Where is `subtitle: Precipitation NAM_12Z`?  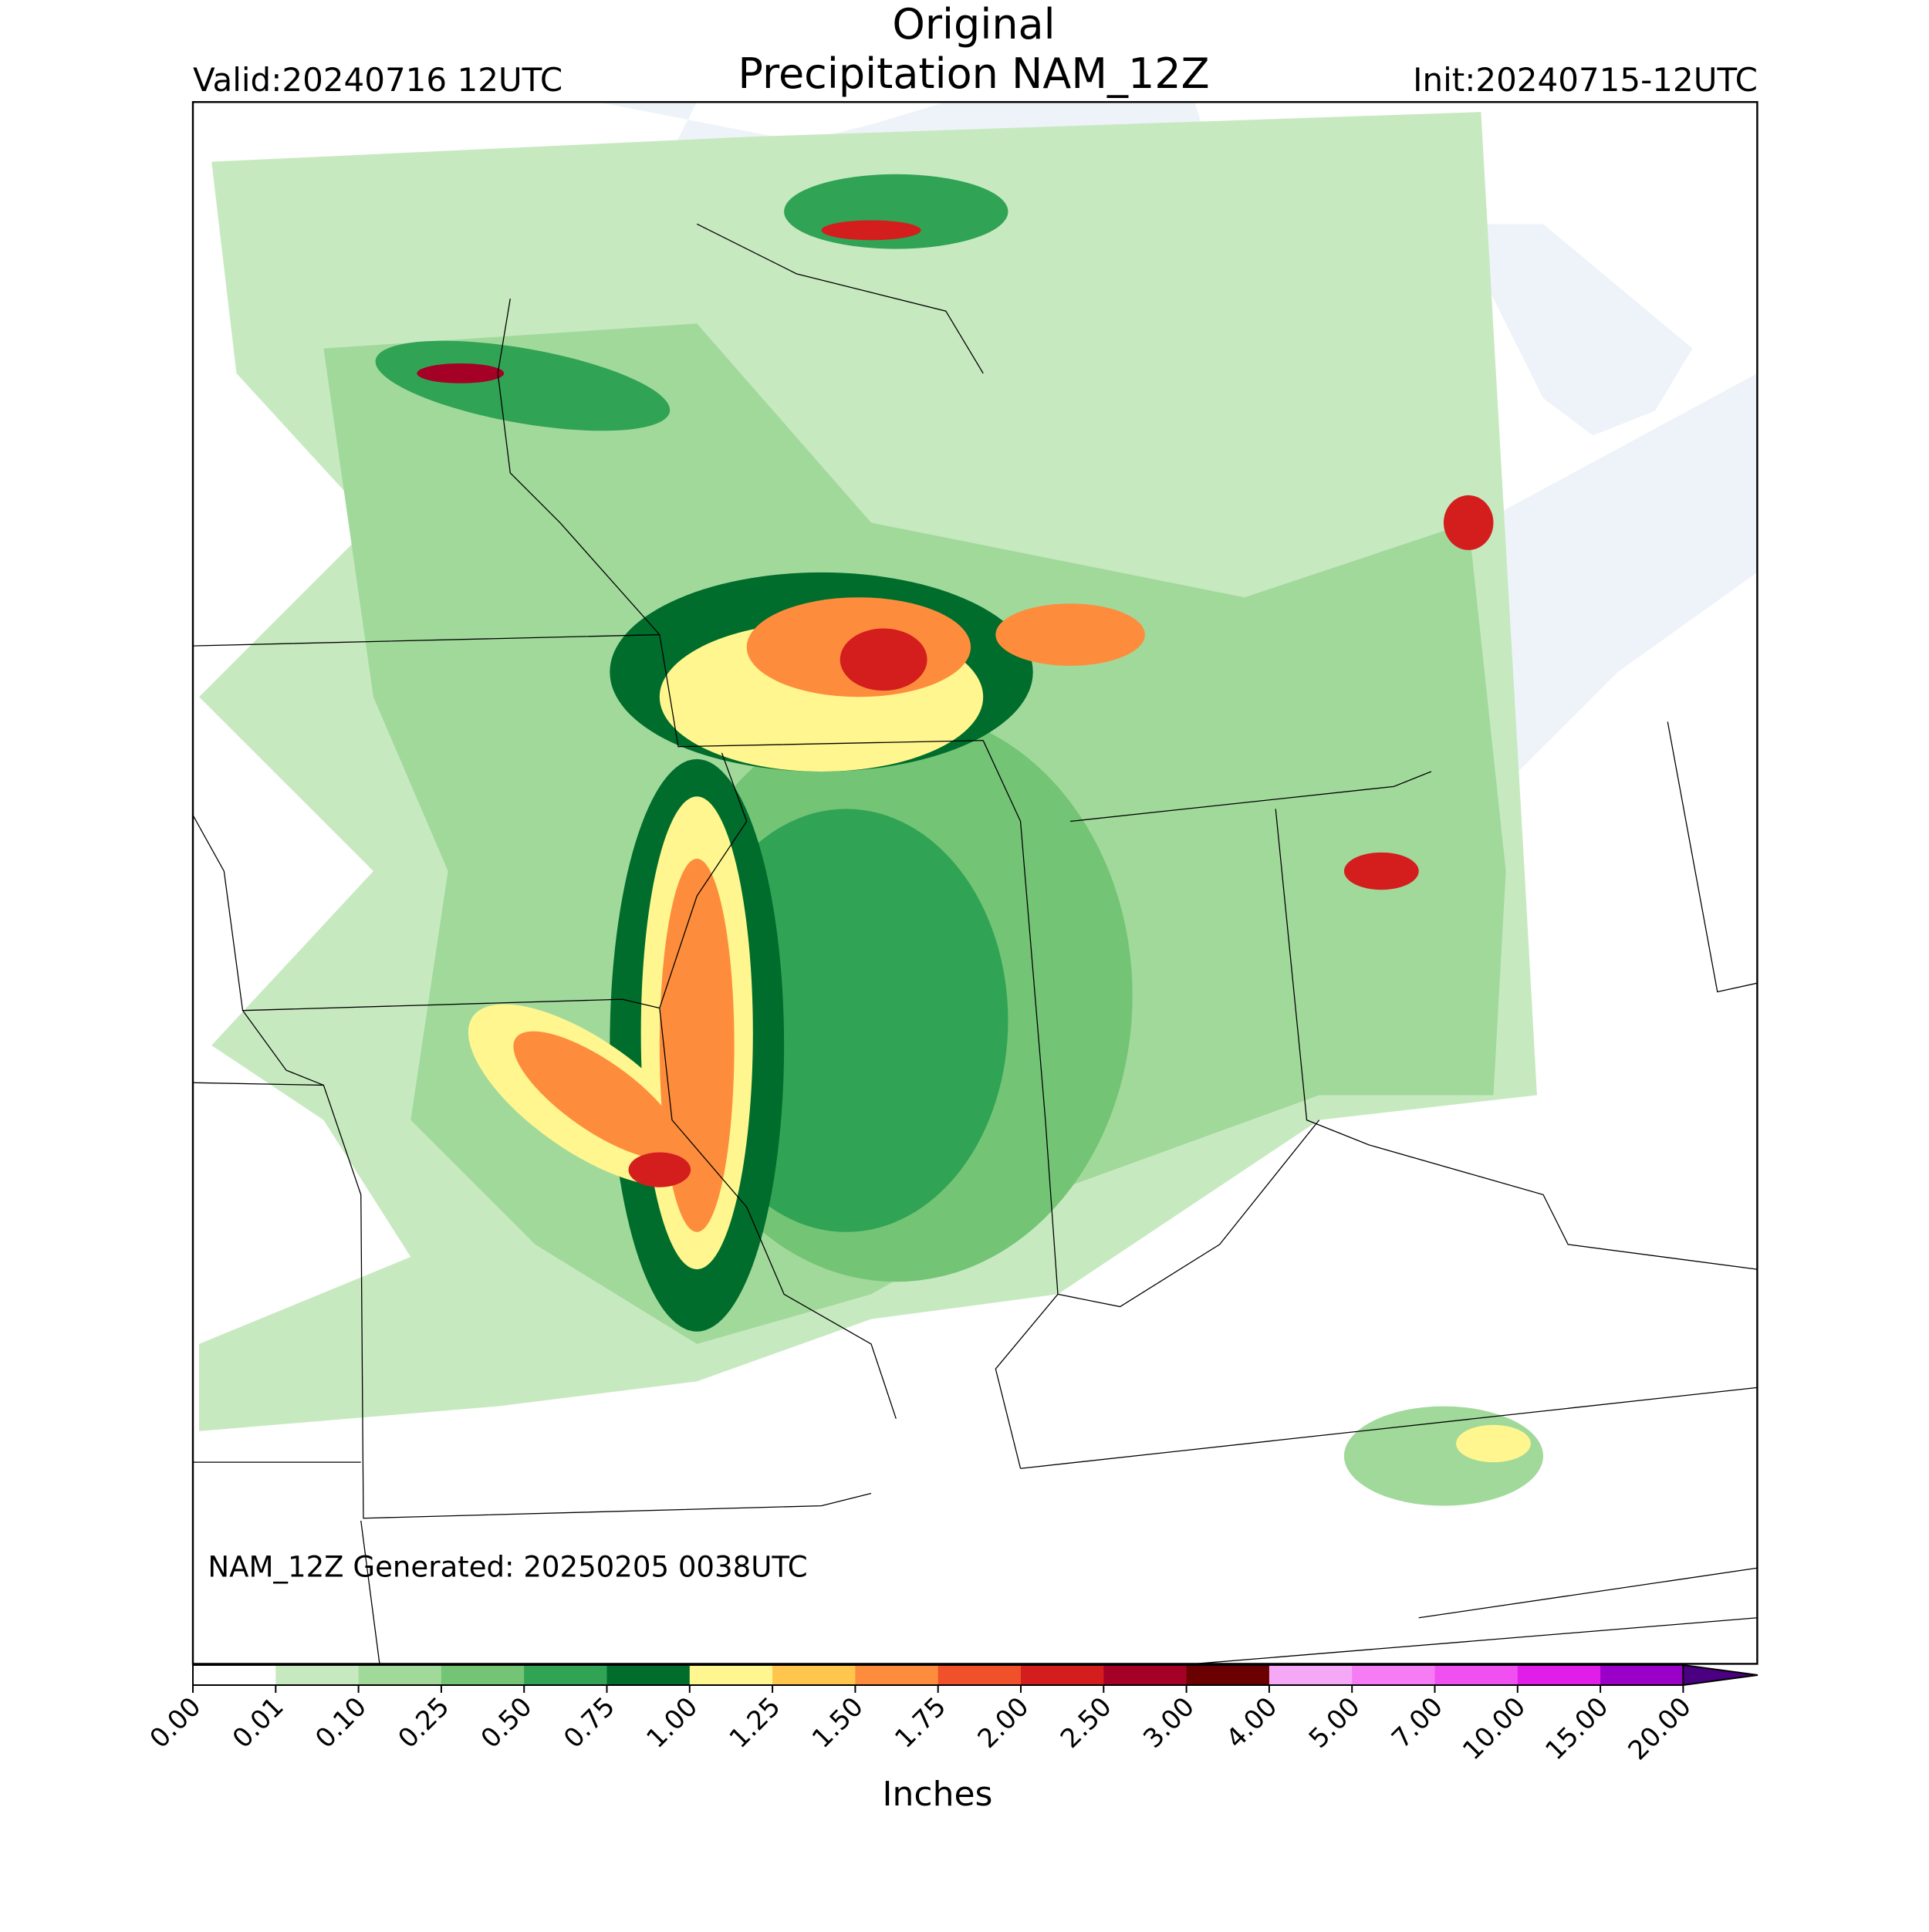
subtitle: Precipitation NAM_12Z is located at coordinates (973, 73).